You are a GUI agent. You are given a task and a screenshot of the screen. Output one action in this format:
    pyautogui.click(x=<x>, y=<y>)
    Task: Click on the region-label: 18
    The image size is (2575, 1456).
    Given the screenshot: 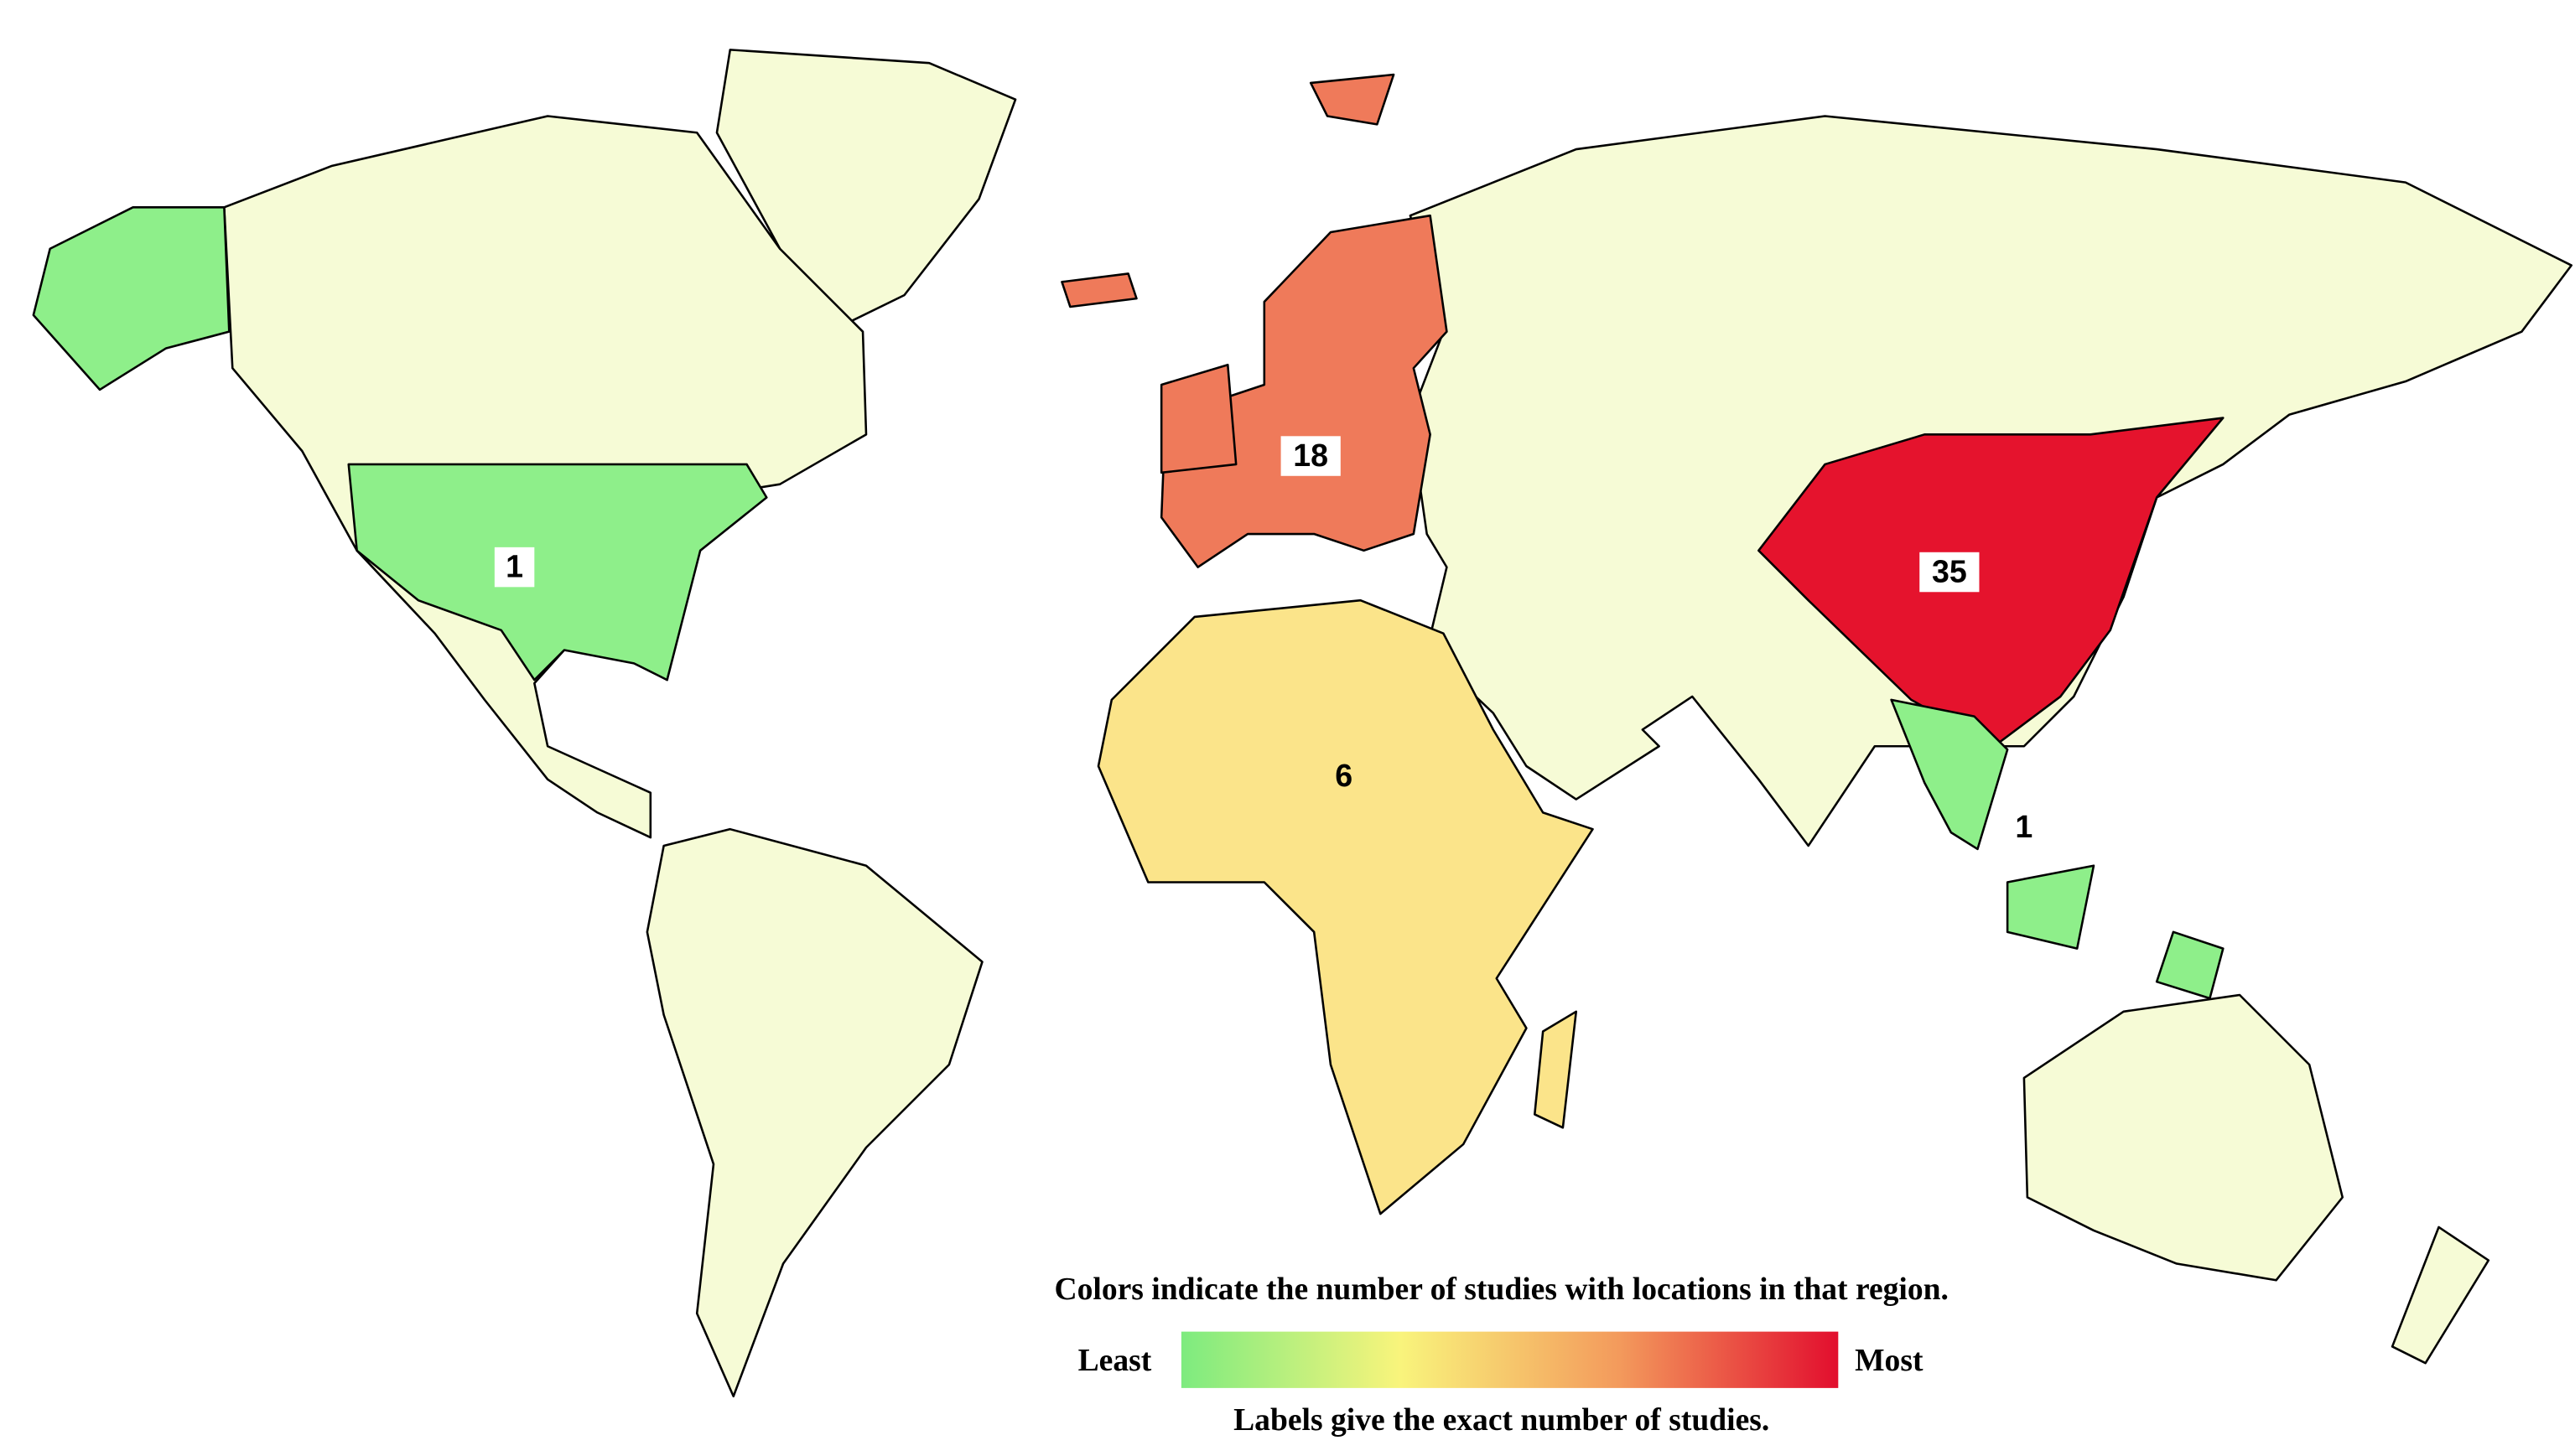 What is the action you would take?
    pyautogui.click(x=1311, y=455)
    